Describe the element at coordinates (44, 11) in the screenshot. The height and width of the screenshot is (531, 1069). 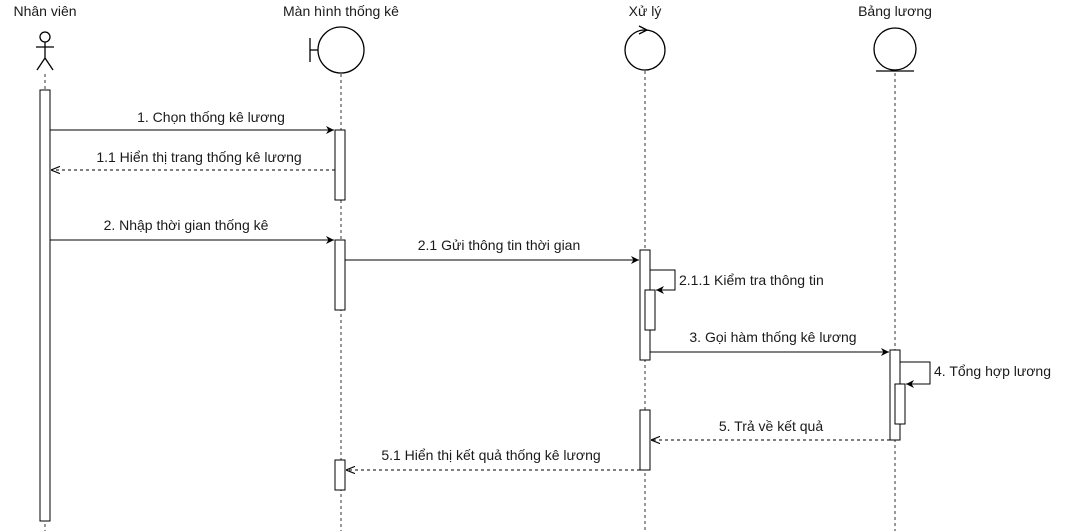
I see `participant-label-nhan-vien: Nhân viên` at that location.